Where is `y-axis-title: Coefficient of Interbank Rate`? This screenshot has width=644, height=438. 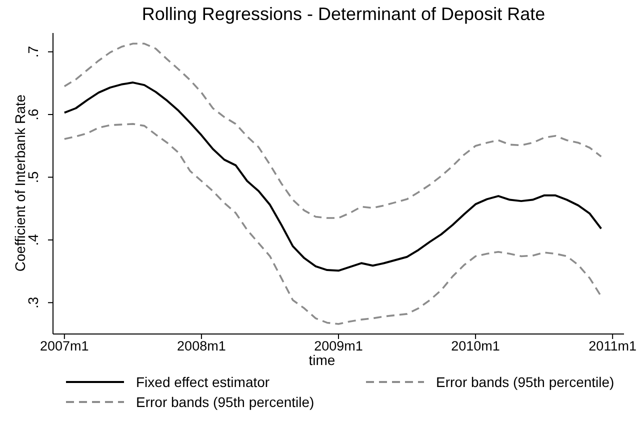 y-axis-title: Coefficient of Interbank Rate is located at coordinates (20, 183).